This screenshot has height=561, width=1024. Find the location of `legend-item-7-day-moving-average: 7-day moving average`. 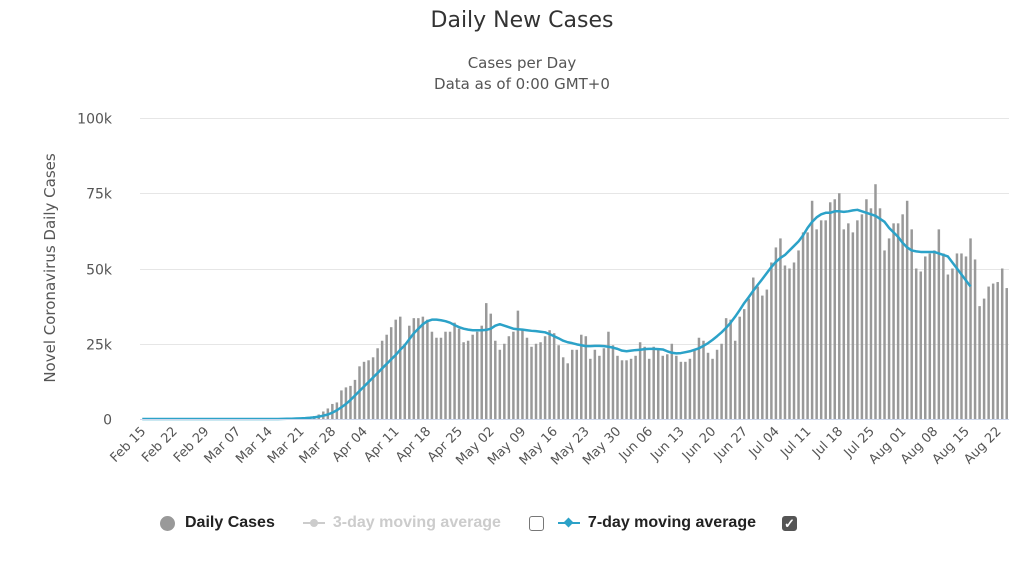

legend-item-7-day-moving-average: 7-day moving average is located at coordinates (656, 523).